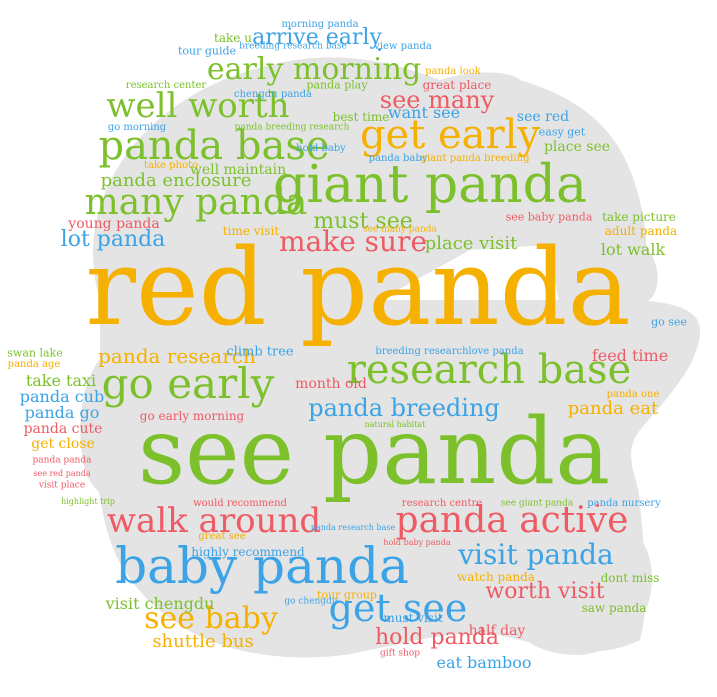  What do you see at coordinates (633, 394) in the screenshot?
I see `word-panda-one: panda one` at bounding box center [633, 394].